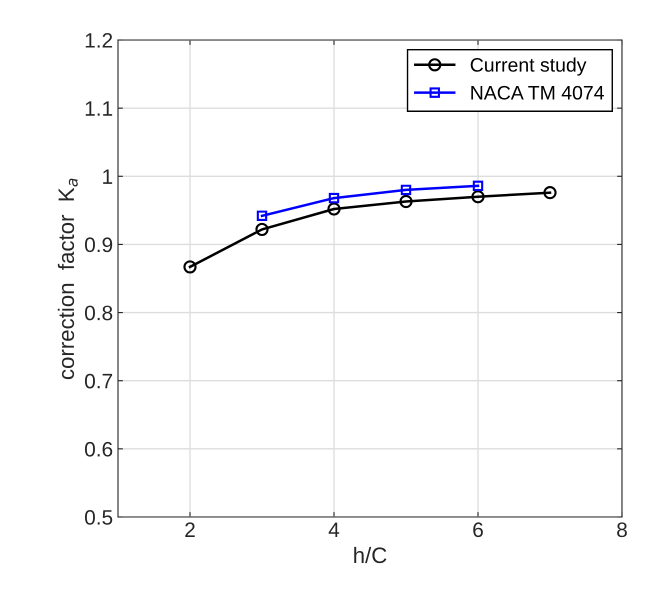 The height and width of the screenshot is (603, 652). Describe the element at coordinates (107, 177) in the screenshot. I see `y-tick-label: 1` at that location.